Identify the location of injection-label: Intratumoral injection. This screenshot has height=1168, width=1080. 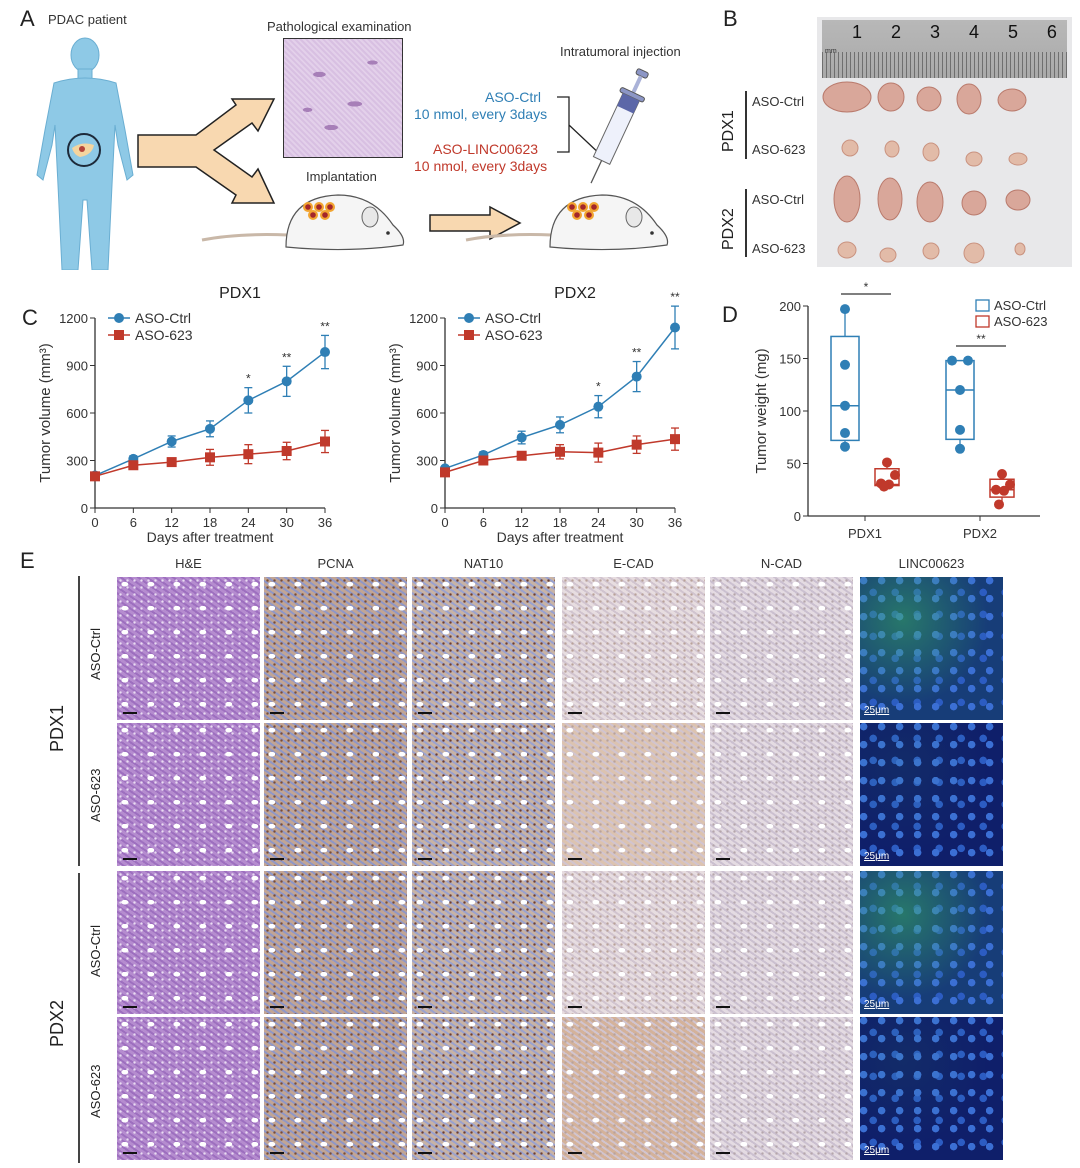
(620, 51).